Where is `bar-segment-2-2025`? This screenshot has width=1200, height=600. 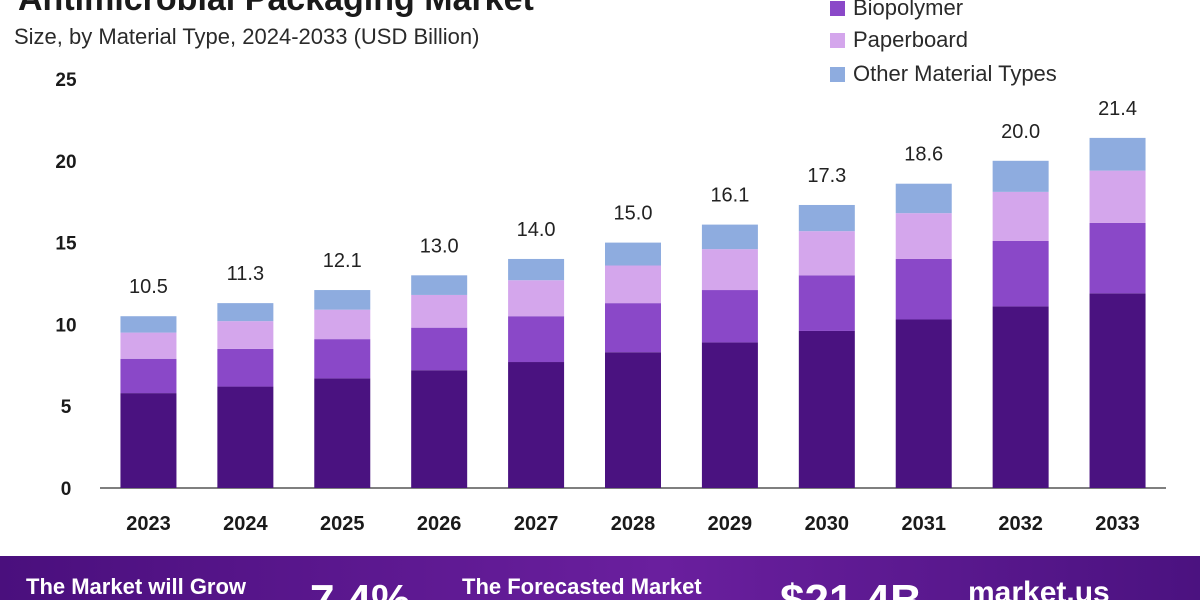 bar-segment-2-2025 is located at coordinates (342, 324).